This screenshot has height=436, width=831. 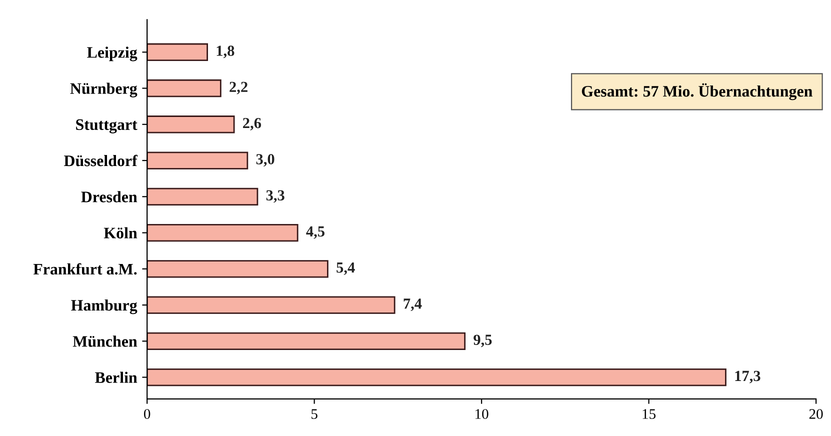 I want to click on y-tick-label: Dresden, so click(x=109, y=196).